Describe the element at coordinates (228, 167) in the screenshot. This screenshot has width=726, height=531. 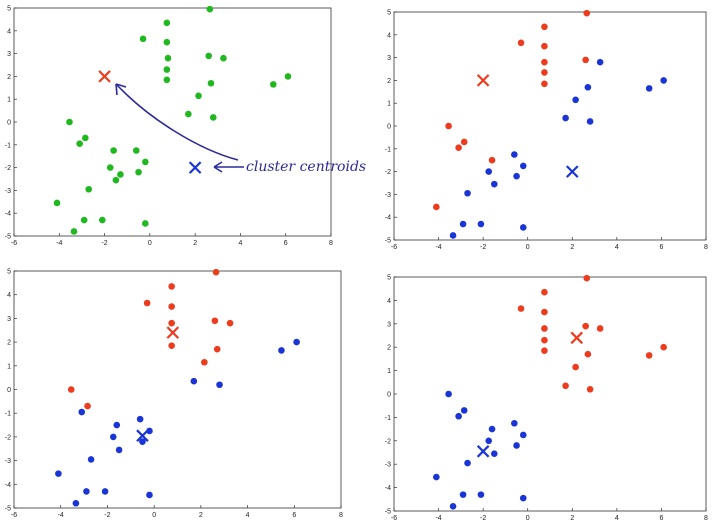
I see `annotation-pointer` at that location.